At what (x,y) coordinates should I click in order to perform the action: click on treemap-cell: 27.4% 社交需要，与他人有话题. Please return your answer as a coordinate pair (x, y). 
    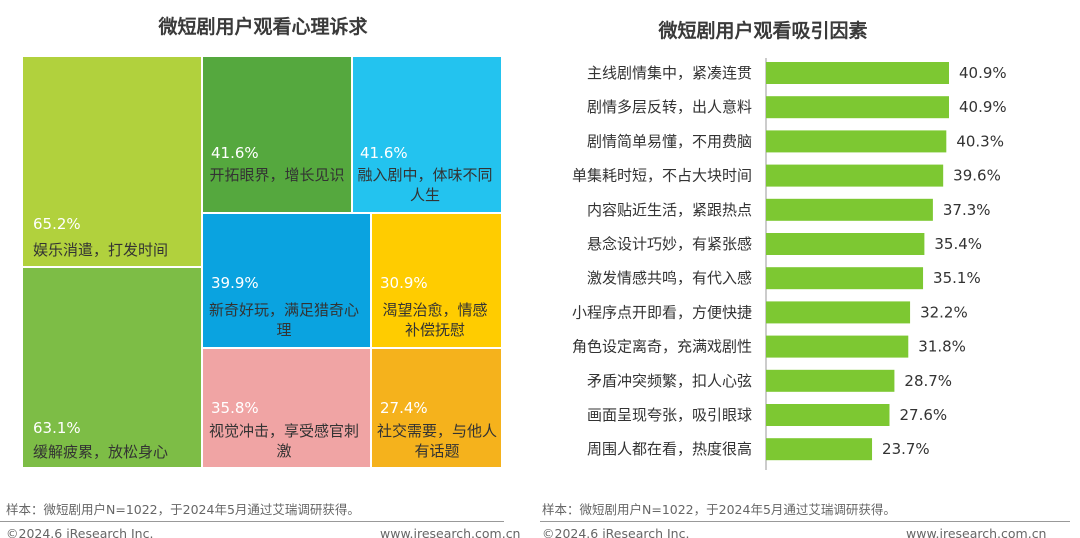
    Looking at the image, I should click on (436, 408).